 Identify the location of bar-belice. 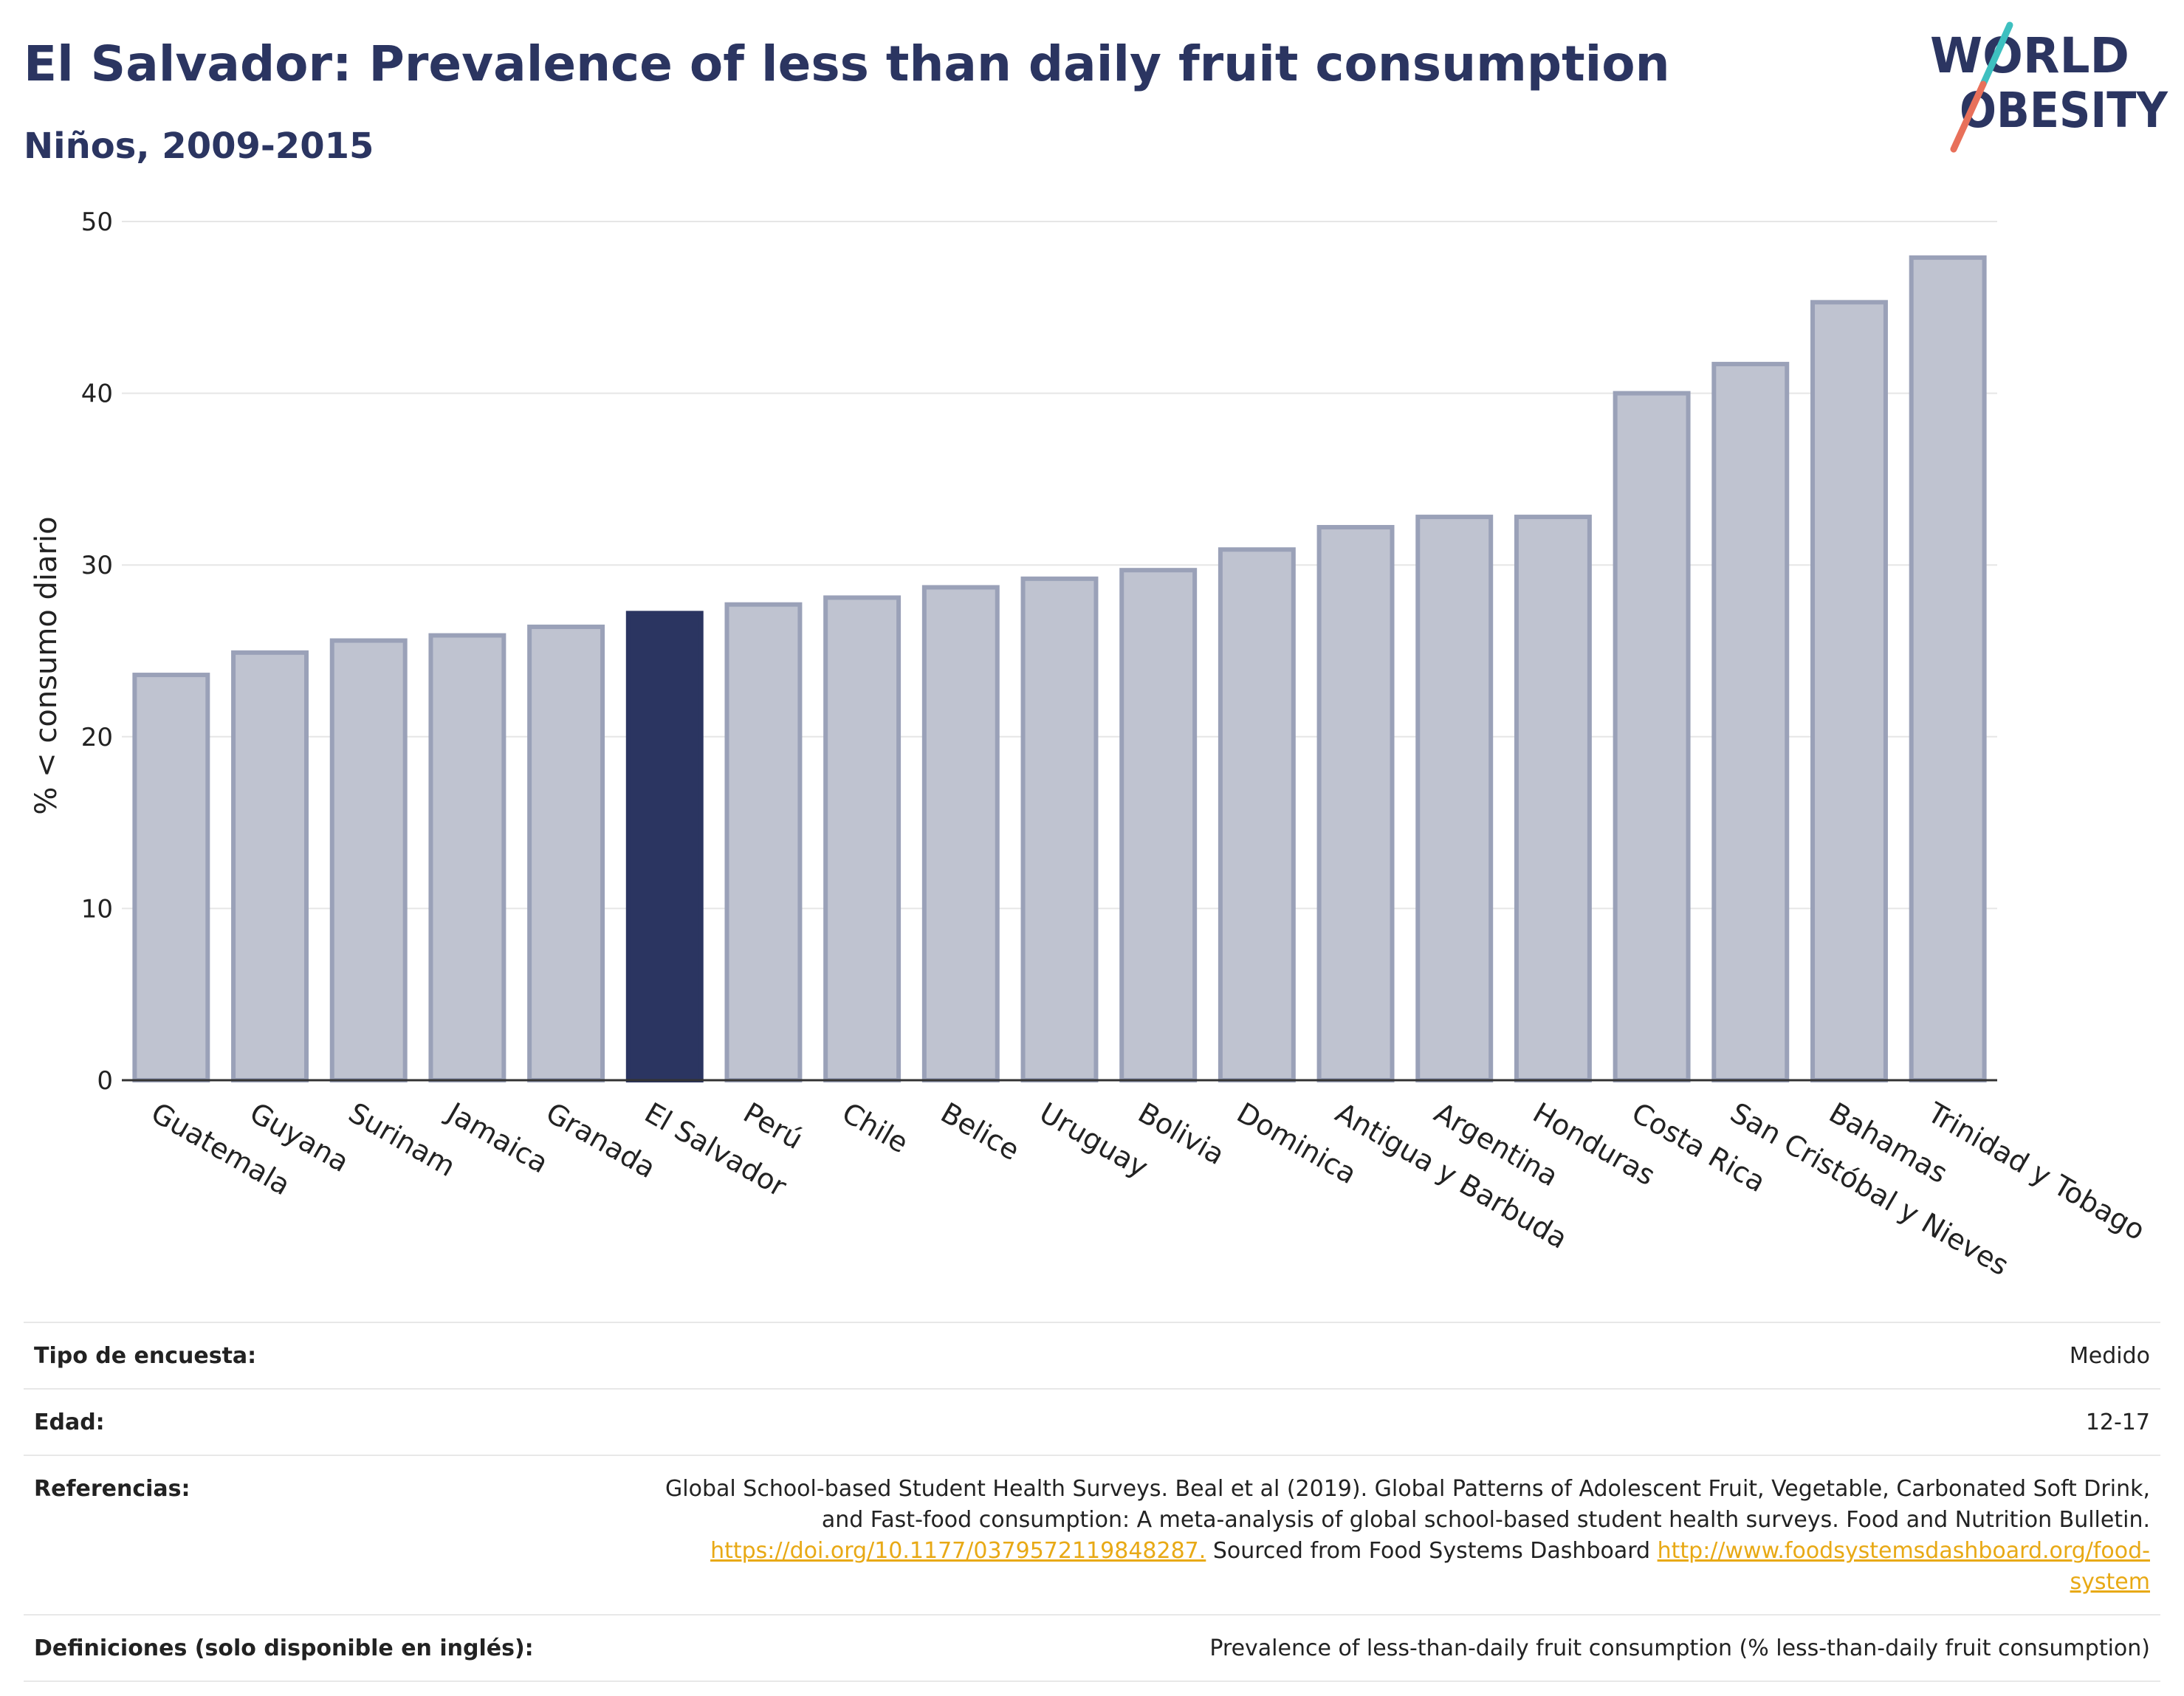
(961, 834).